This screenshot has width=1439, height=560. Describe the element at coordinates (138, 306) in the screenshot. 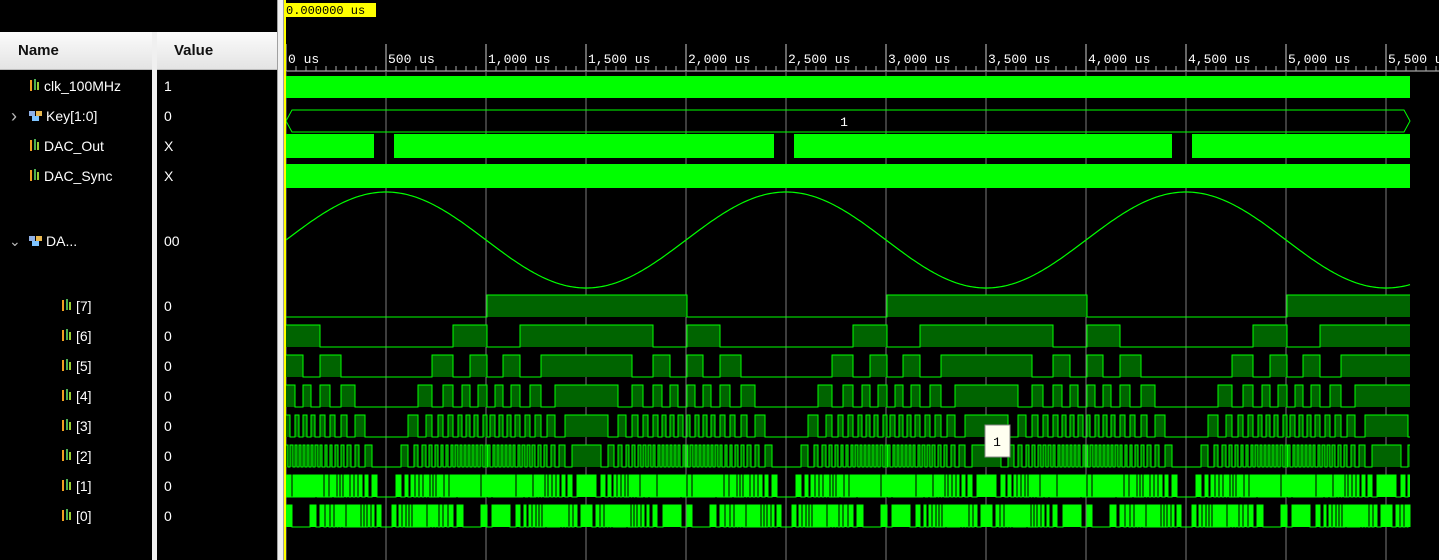

I see `signal-row: [7] 0` at that location.